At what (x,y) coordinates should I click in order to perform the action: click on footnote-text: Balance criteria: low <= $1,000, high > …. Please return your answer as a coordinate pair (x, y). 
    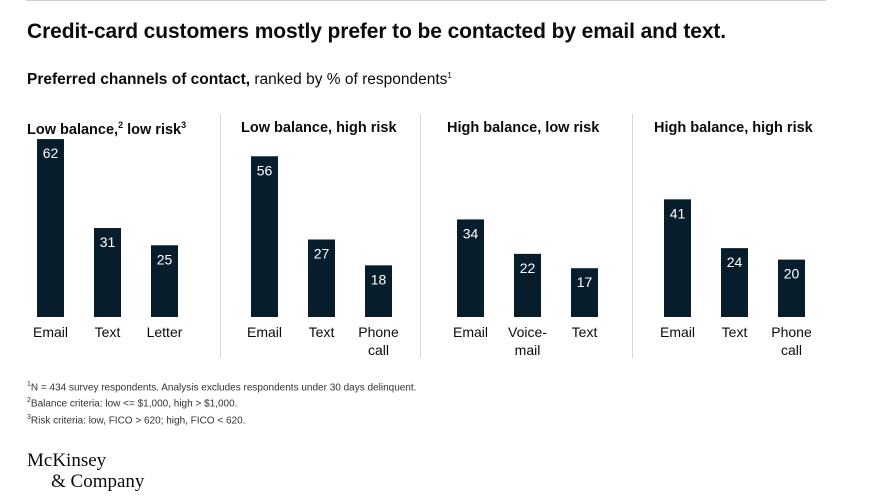
    Looking at the image, I should click on (134, 404).